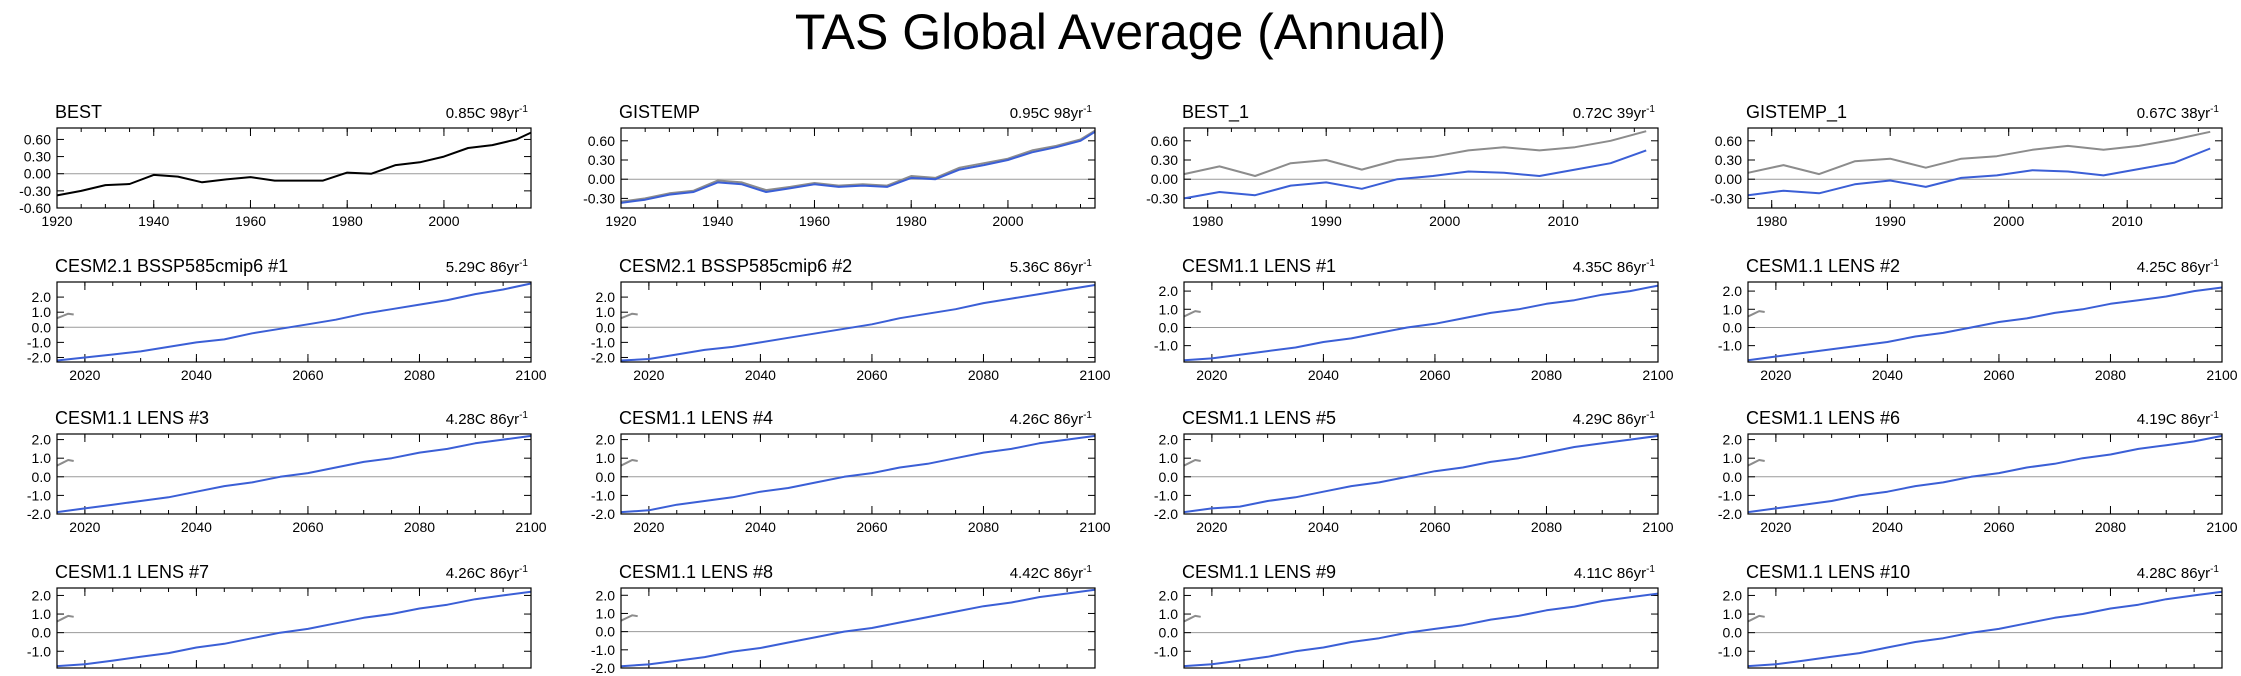 This screenshot has height=676, width=2241. What do you see at coordinates (1215, 112) in the screenshot?
I see `panel-title: BEST_1` at bounding box center [1215, 112].